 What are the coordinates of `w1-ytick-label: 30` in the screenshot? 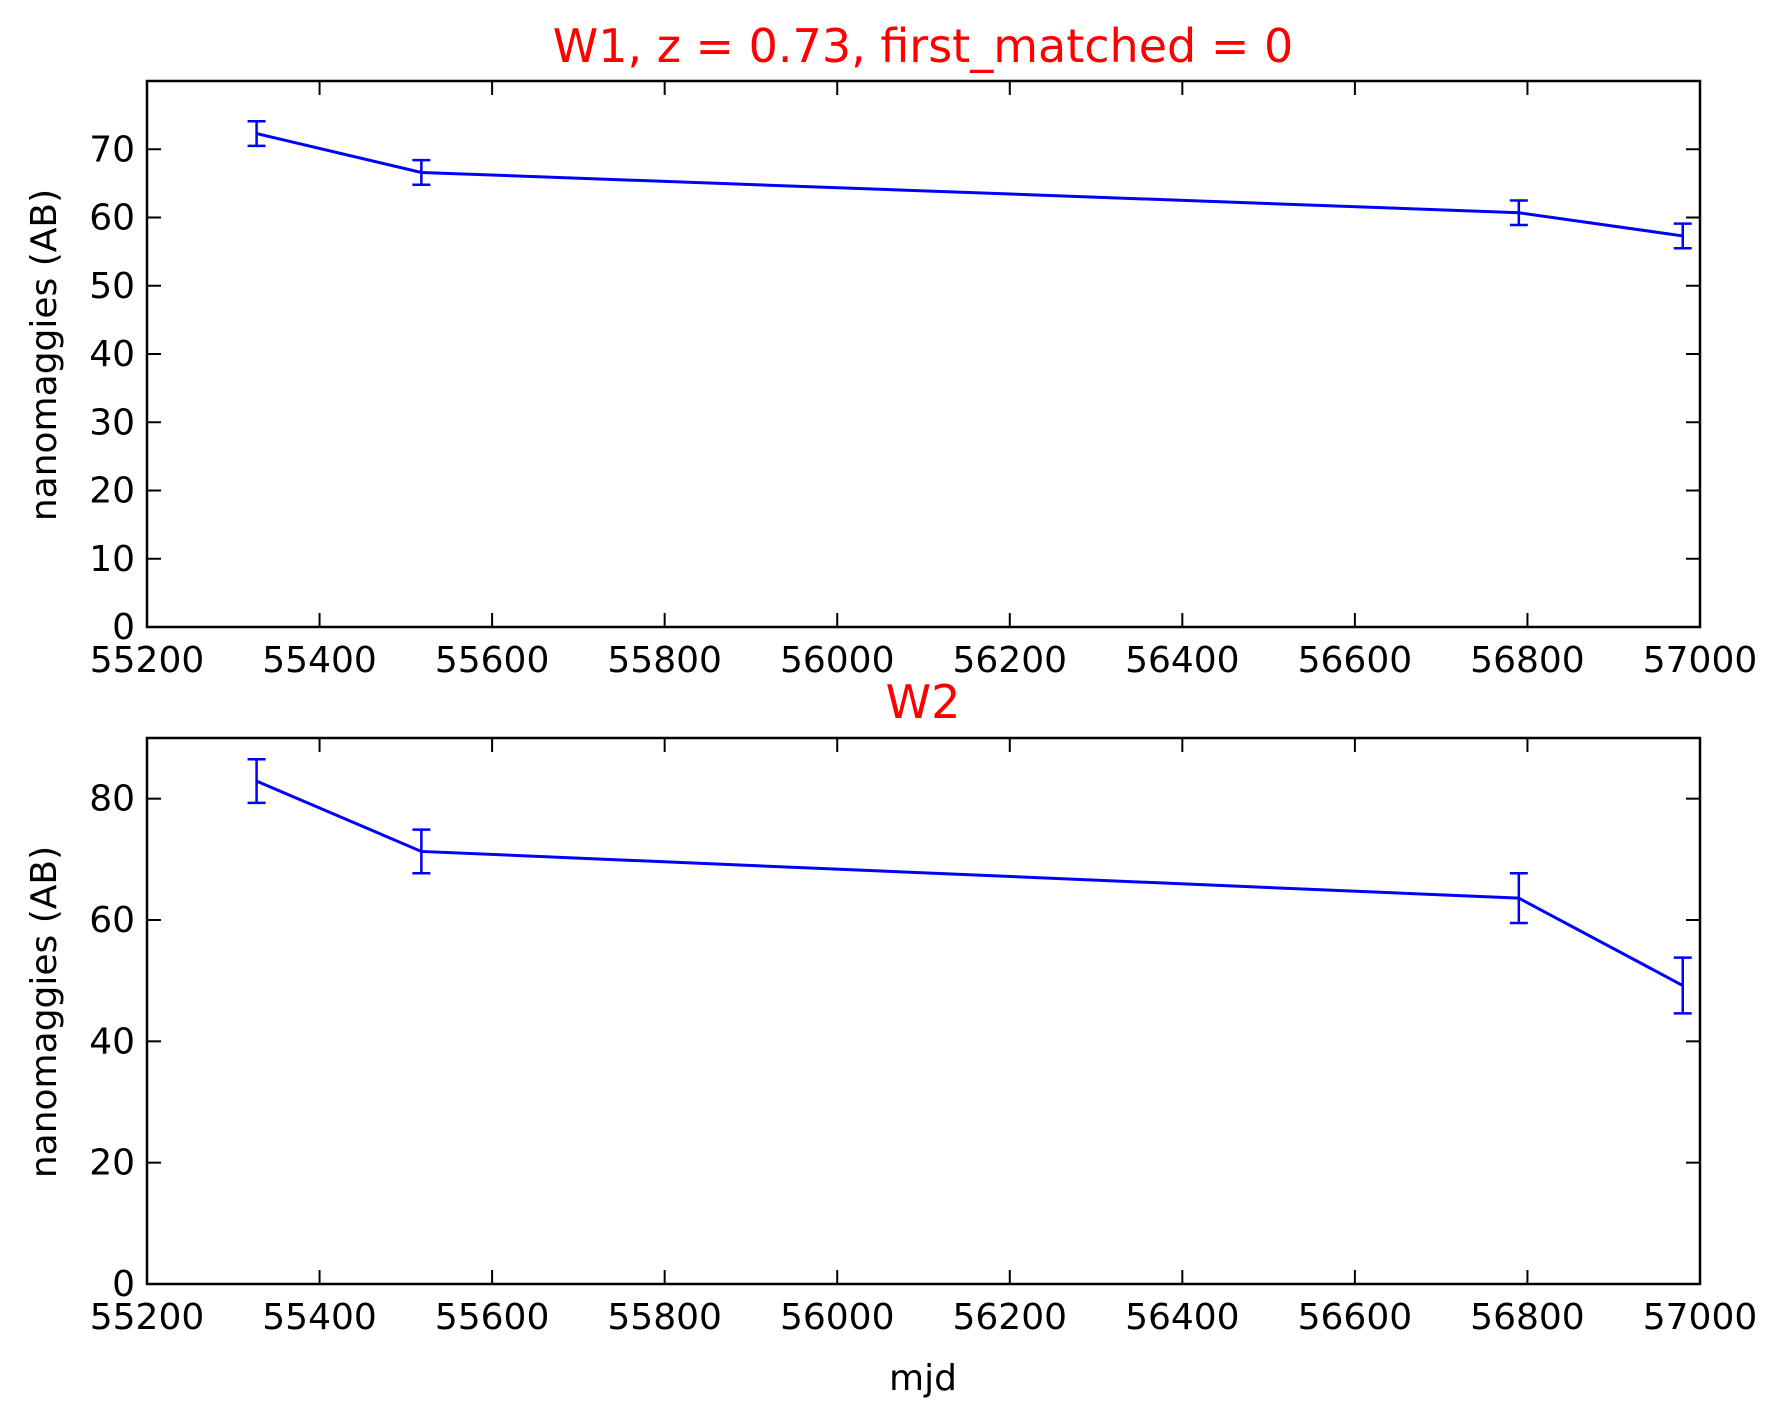 It's located at (112, 422).